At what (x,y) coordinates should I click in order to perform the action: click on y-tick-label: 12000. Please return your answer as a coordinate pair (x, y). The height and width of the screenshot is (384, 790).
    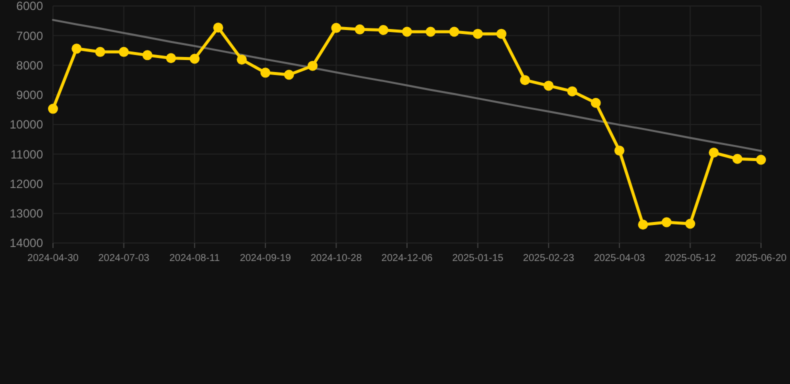
    Looking at the image, I should click on (27, 183).